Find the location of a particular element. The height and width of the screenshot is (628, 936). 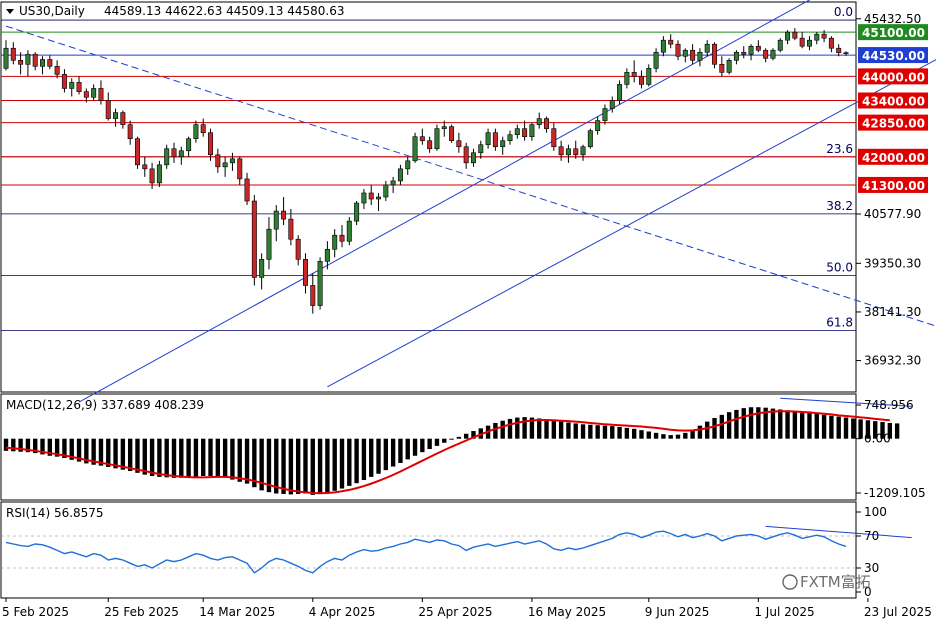

triangle-down-icon is located at coordinates (10, 11).